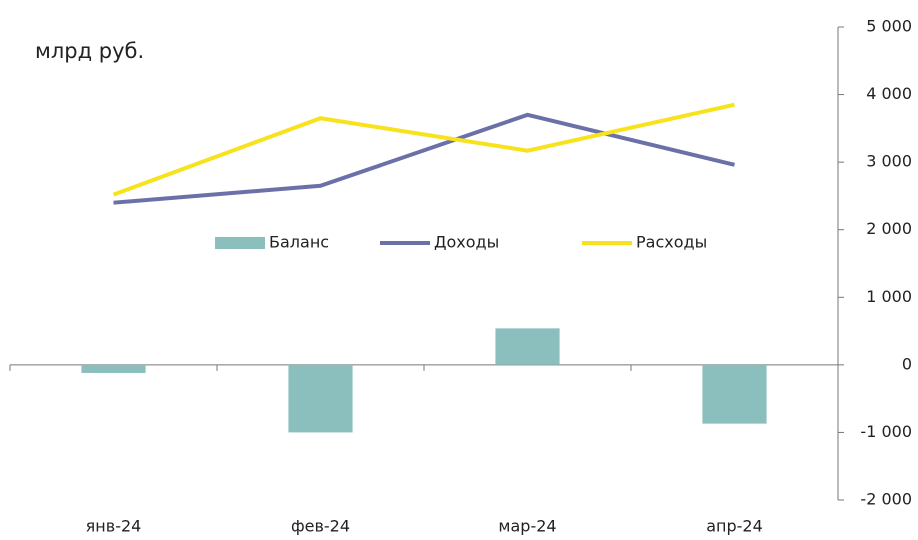 This screenshot has height=540, width=918. What do you see at coordinates (89, 51) in the screenshot?
I see `chart-subtitle: млрд руб.` at bounding box center [89, 51].